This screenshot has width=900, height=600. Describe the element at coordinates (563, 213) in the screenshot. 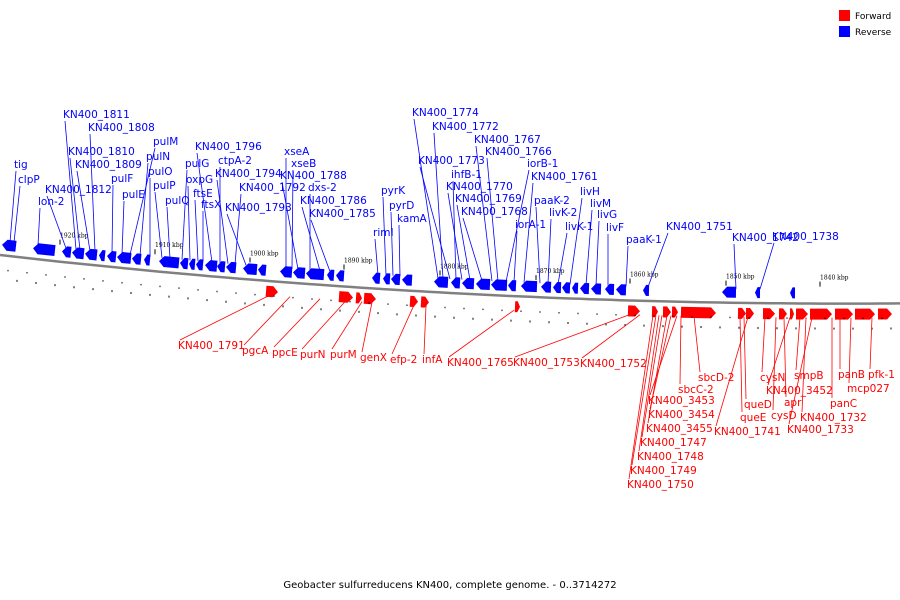

I see `gene-label: livK-2` at that location.